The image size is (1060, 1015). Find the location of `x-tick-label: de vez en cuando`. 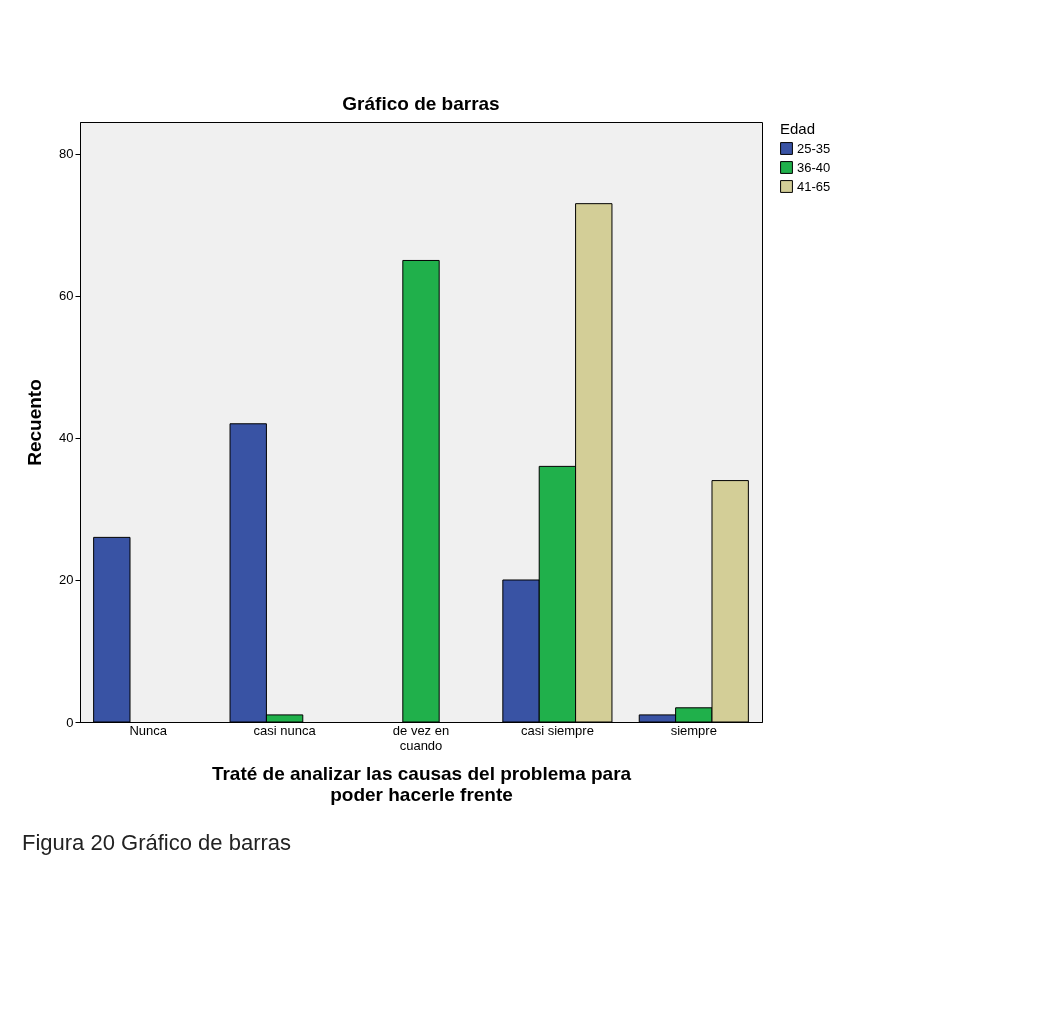

x-tick-label: de vez en cuando is located at coordinates (421, 737).